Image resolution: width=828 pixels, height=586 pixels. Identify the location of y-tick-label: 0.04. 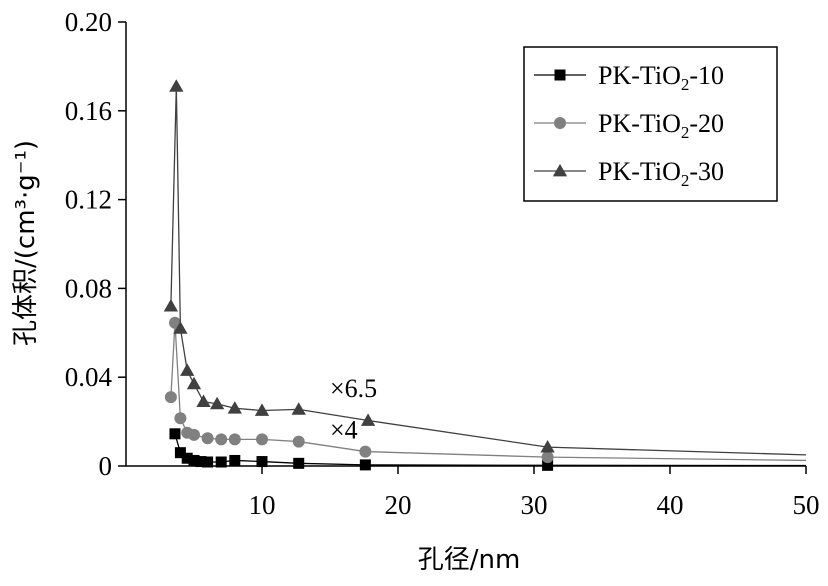
(89, 377).